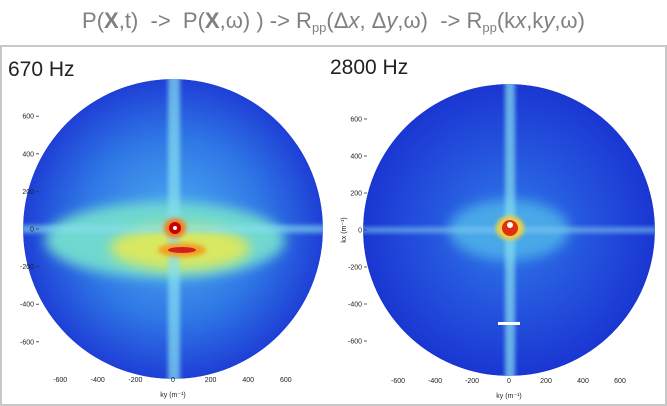  I want to click on title-part: ,ω), so click(569, 20).